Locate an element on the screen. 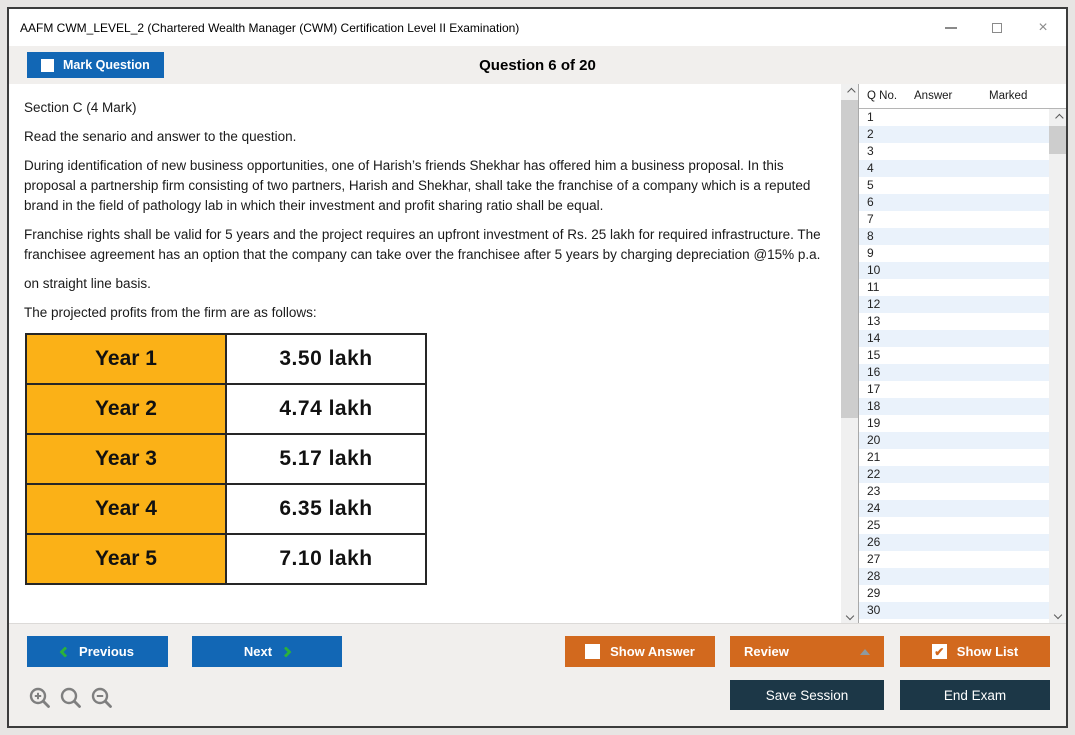 This screenshot has height=735, width=1075. mark-question-button: Mark Question is located at coordinates (95, 65).